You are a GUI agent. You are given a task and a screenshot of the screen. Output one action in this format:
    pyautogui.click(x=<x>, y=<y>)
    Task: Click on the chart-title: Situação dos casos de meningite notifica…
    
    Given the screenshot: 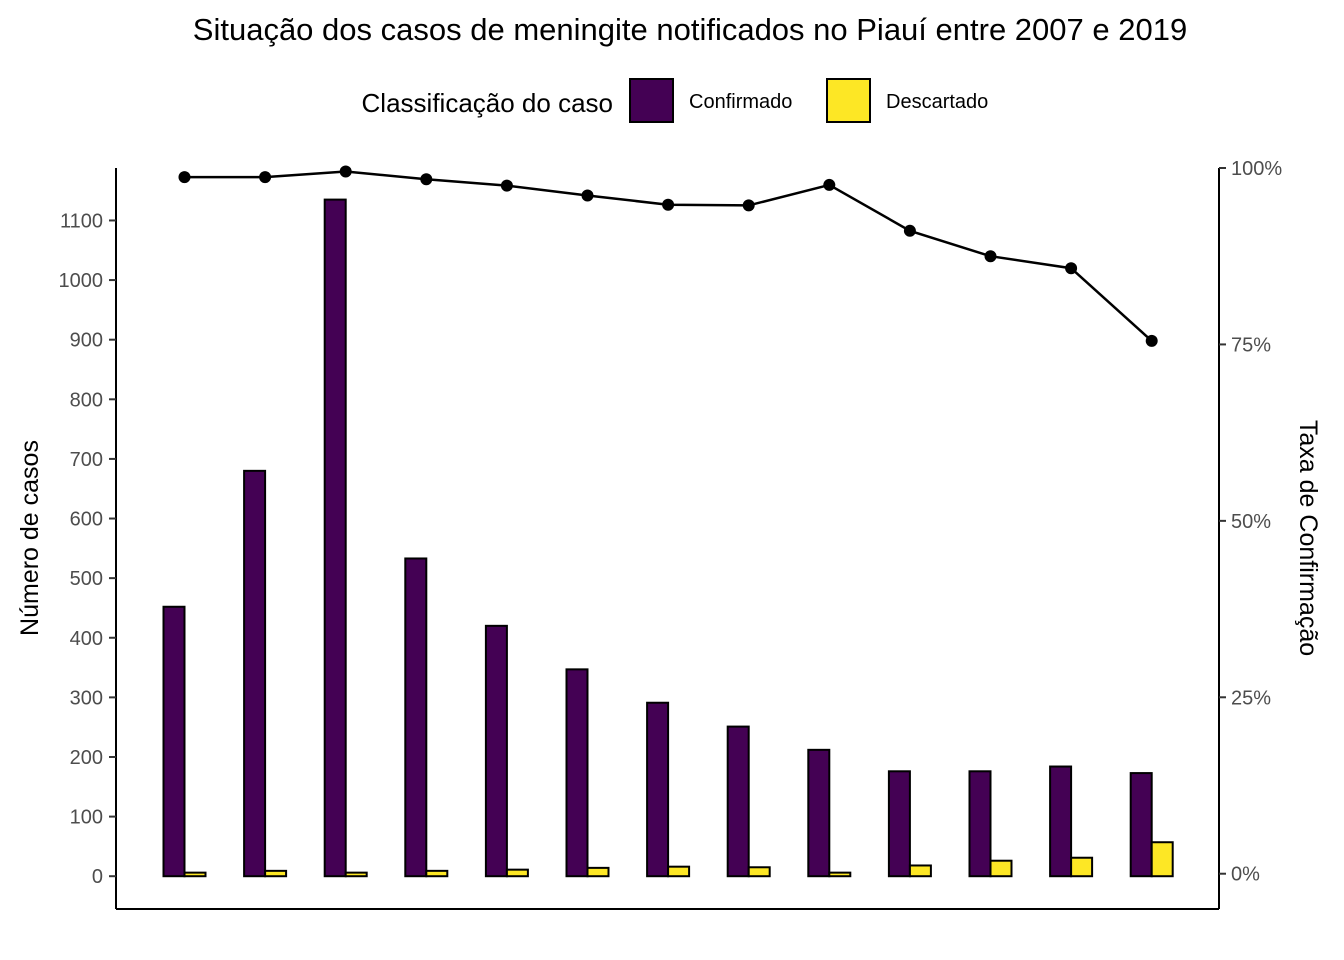 What is the action you would take?
    pyautogui.click(x=690, y=29)
    